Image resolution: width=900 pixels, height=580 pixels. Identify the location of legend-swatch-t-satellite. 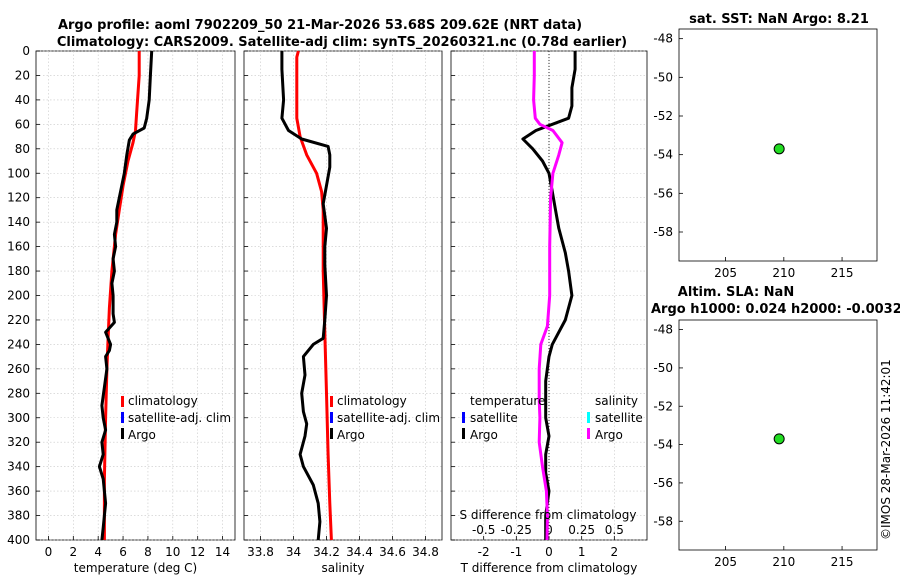
(463, 417).